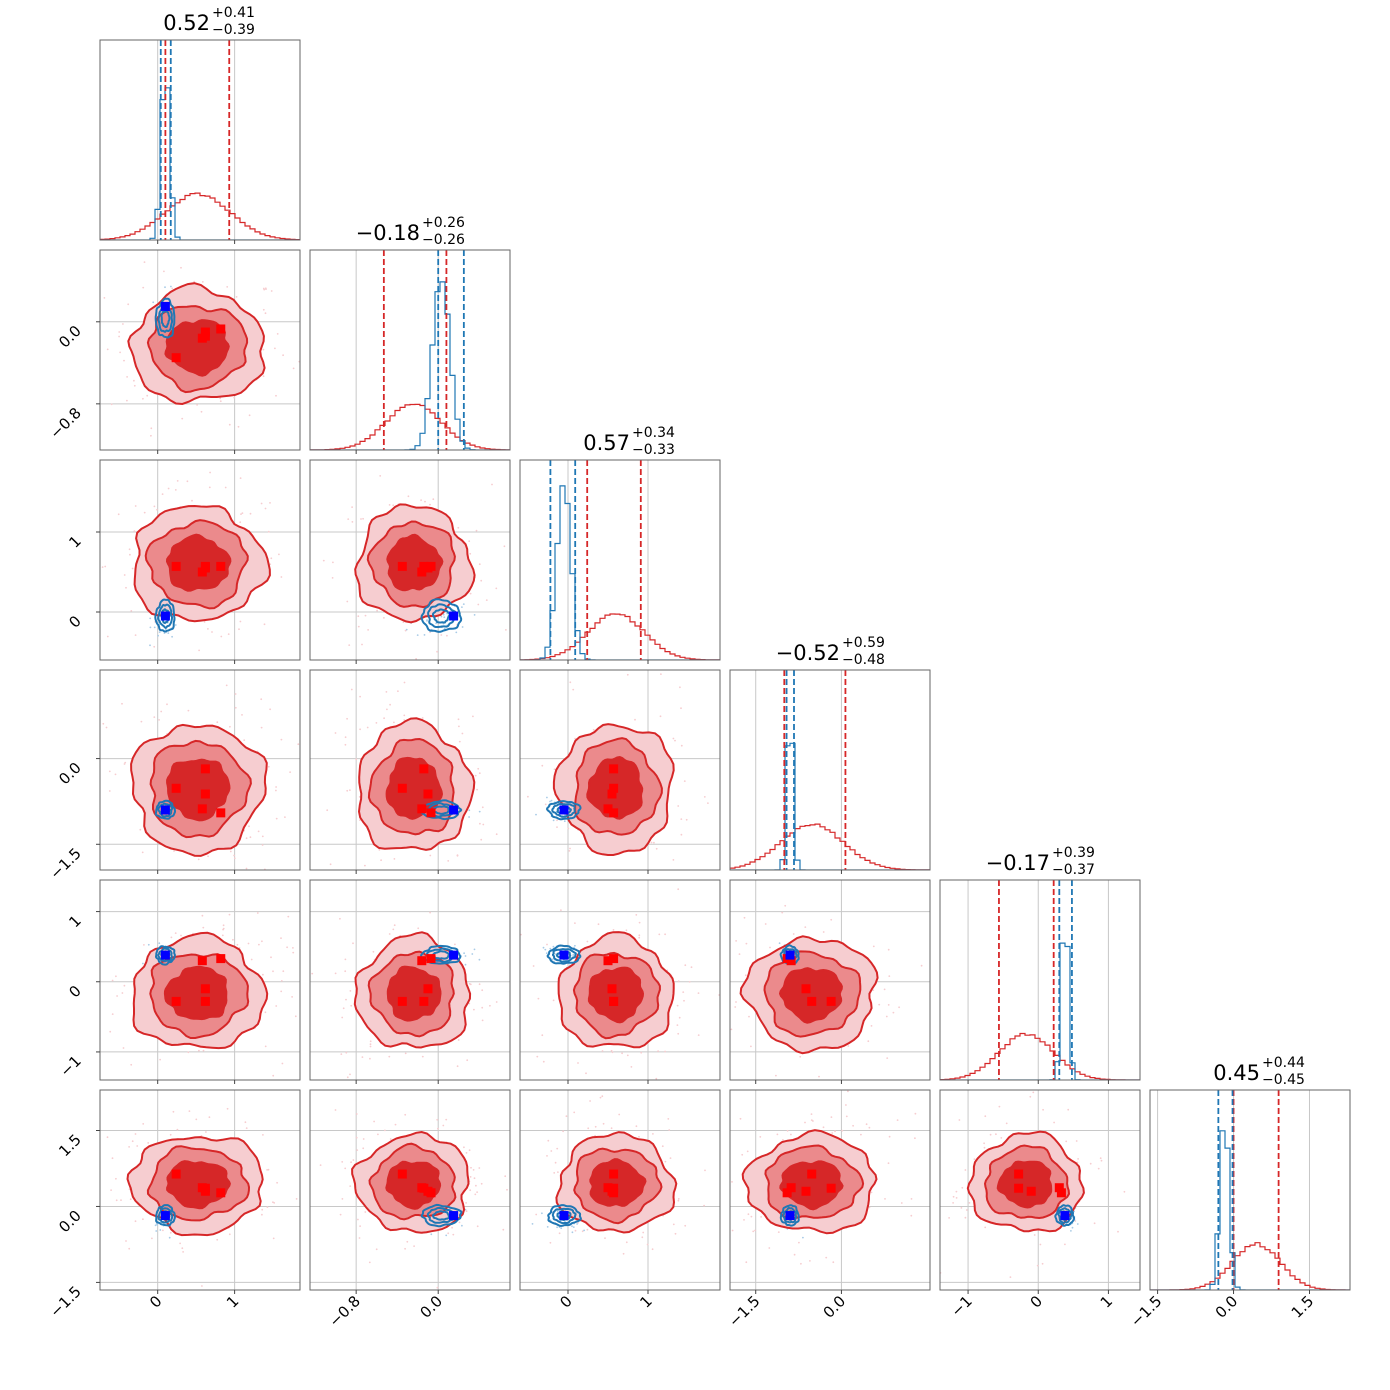 This screenshot has height=1390, width=1390. Describe the element at coordinates (209, 21) in the screenshot. I see `panel-title-0: 0.52 +0.41−0.39` at that location.